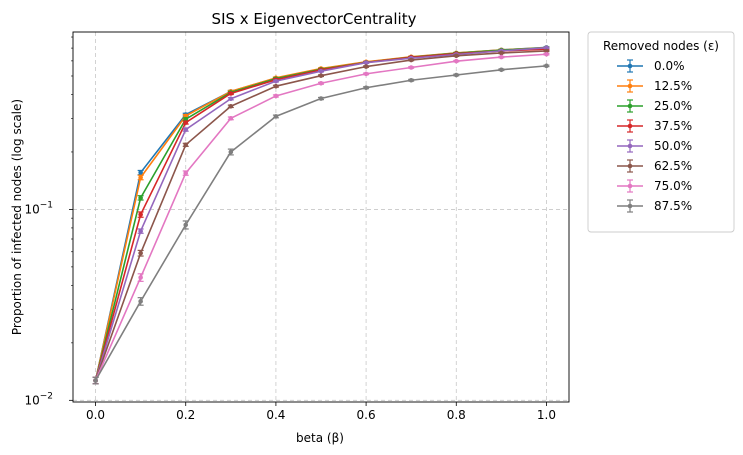  Describe the element at coordinates (673, 166) in the screenshot. I see `legend-label: 62.5%` at that location.